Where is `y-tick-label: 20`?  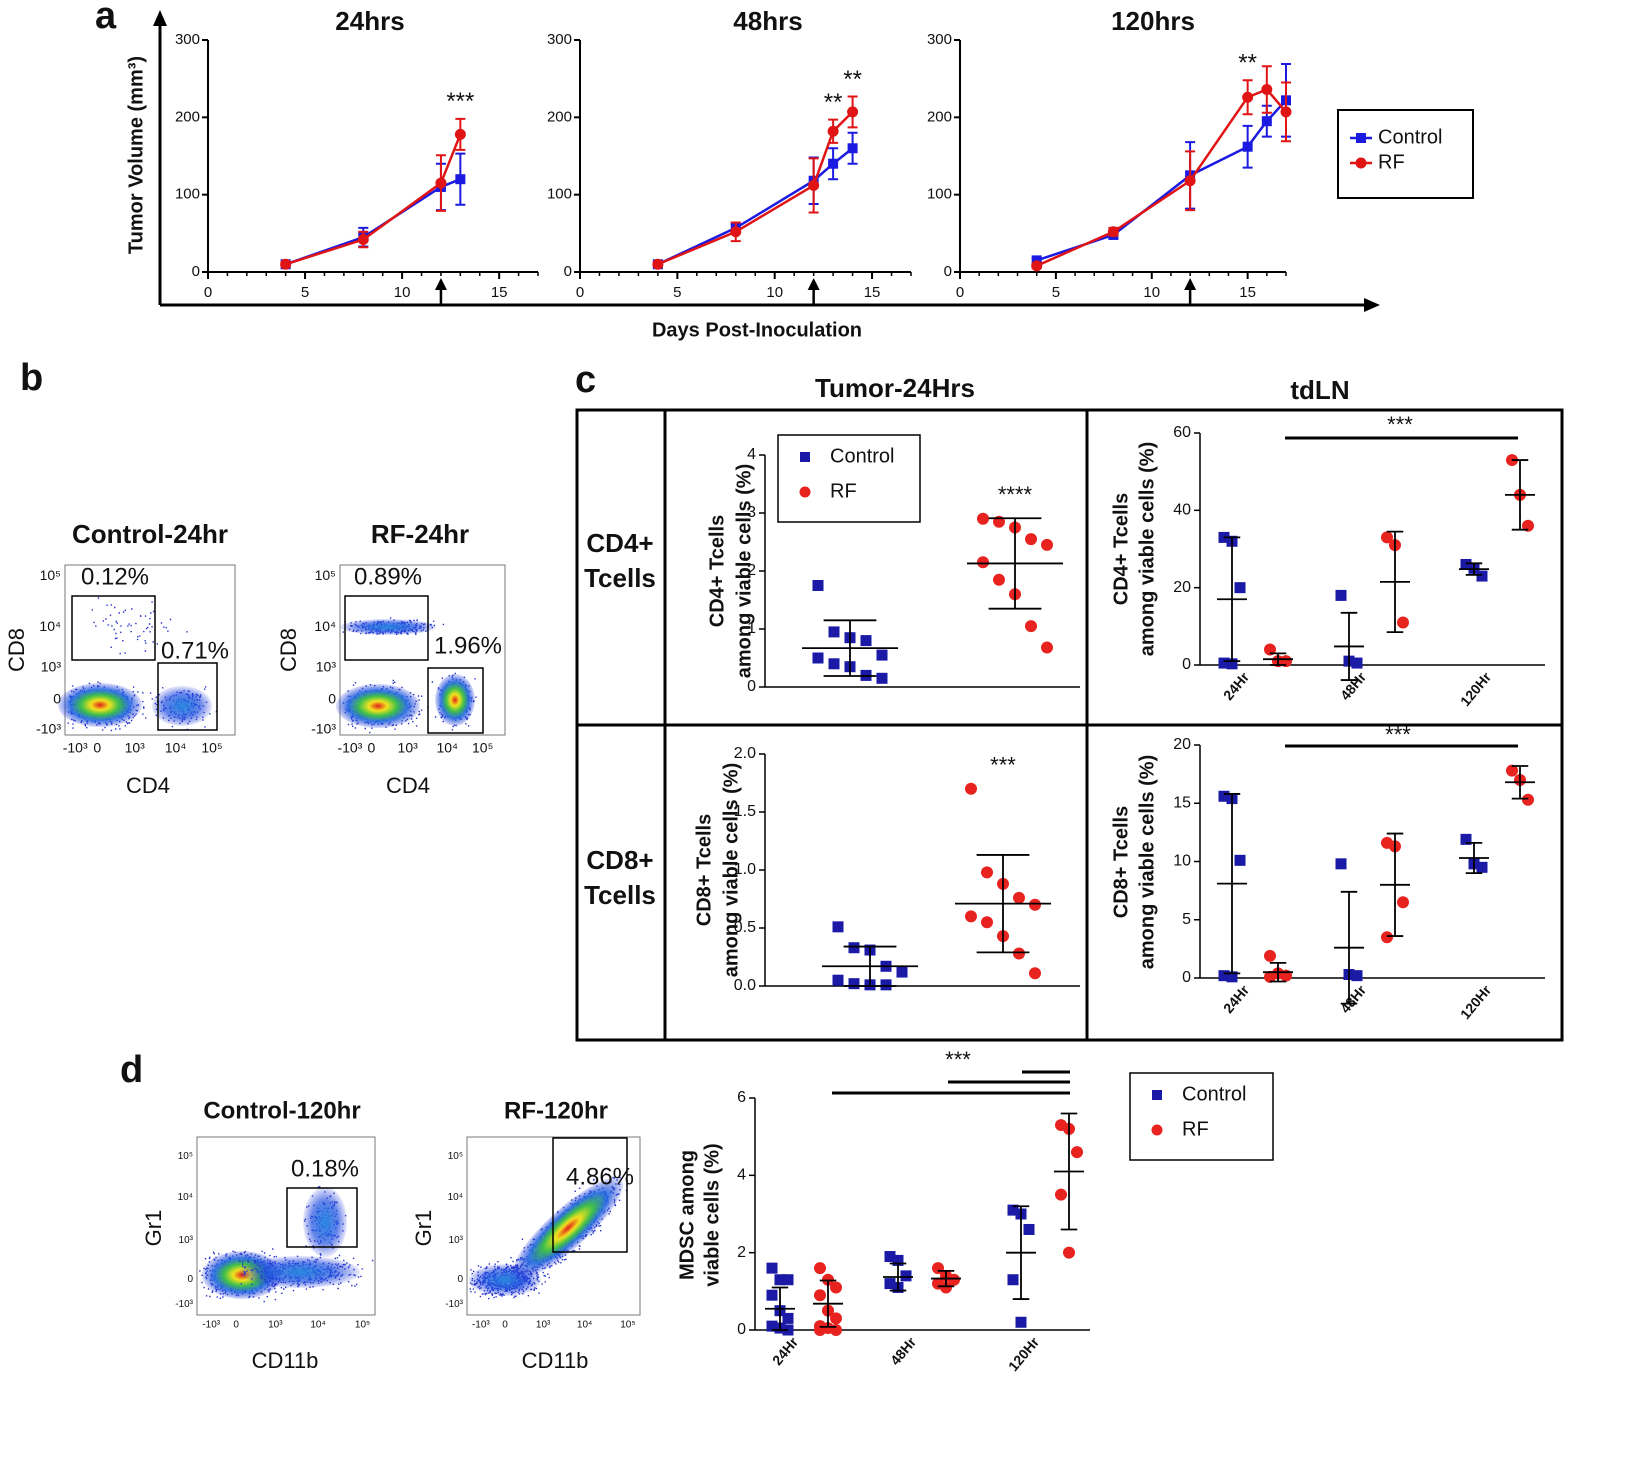
y-tick-label: 20 is located at coordinates (1182, 744).